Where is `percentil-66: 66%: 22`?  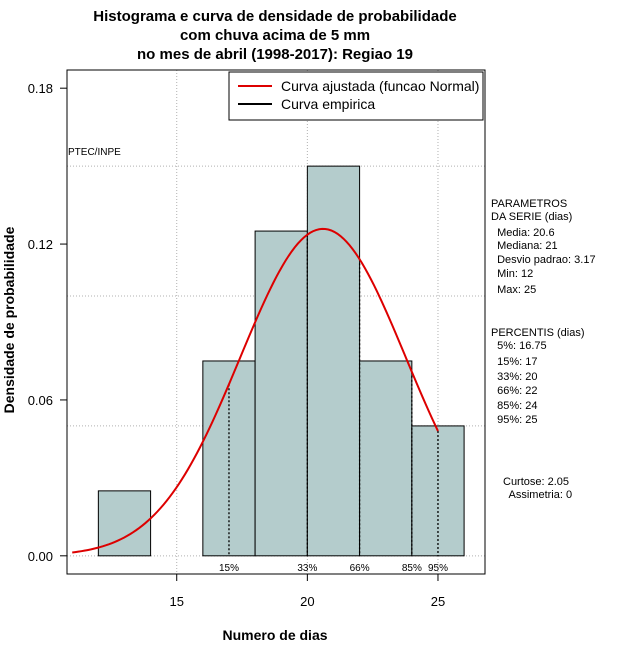
percentil-66: 66%: 22 is located at coordinates (514, 391).